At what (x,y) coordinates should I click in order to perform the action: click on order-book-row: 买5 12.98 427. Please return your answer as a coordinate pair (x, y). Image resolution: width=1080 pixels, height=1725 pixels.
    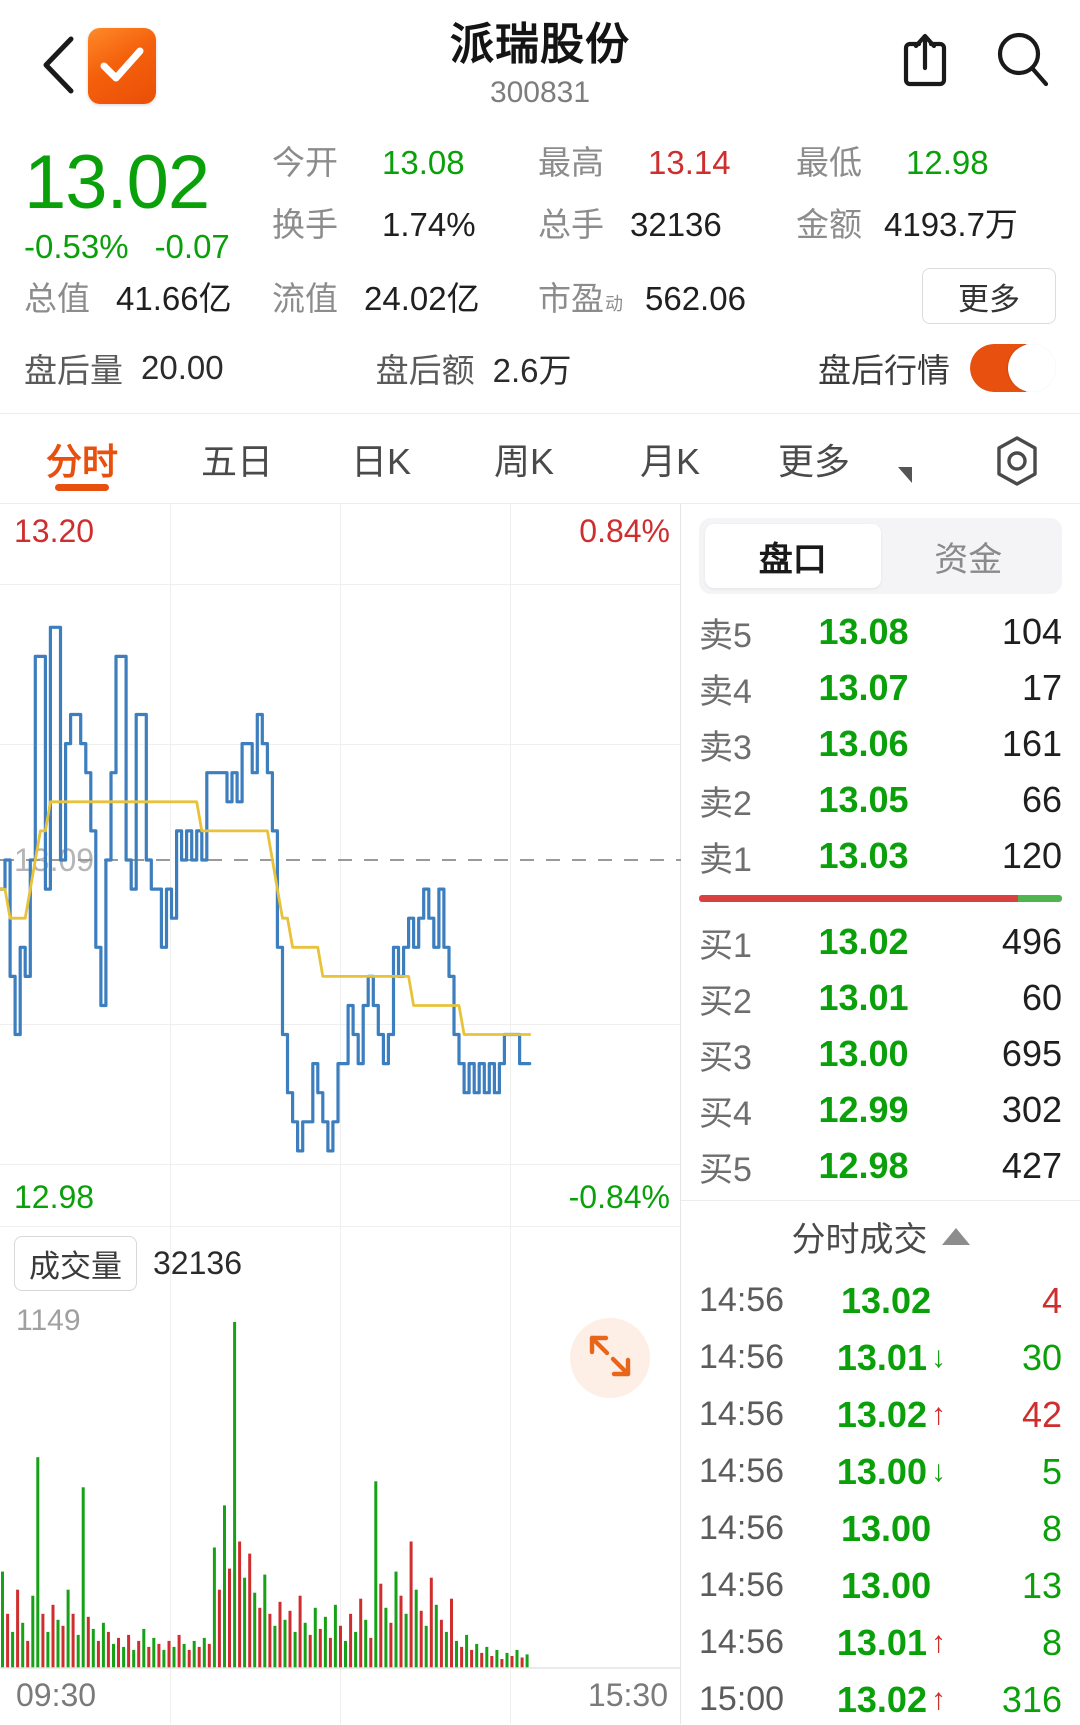
    Looking at the image, I should click on (880, 1166).